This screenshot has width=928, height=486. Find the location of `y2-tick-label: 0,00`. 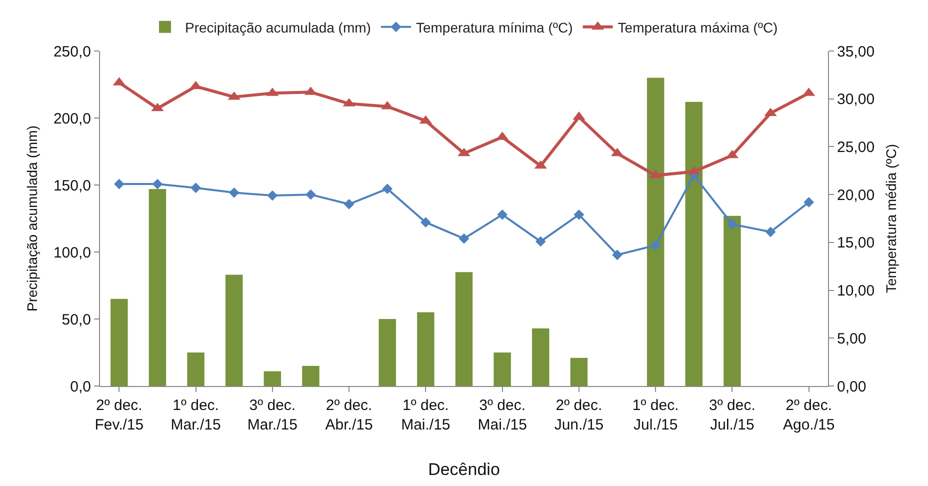

y2-tick-label: 0,00 is located at coordinates (851, 387).